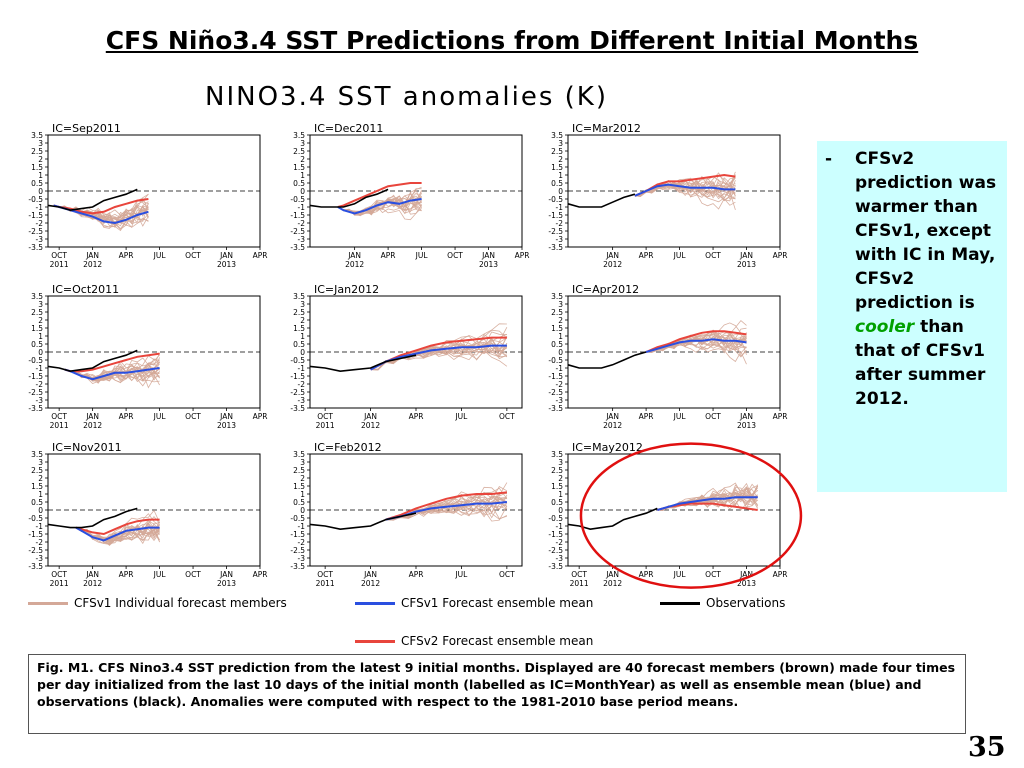 This screenshot has height=768, width=1024. I want to click on panel-title: IC=Feb2012, so click(348, 447).